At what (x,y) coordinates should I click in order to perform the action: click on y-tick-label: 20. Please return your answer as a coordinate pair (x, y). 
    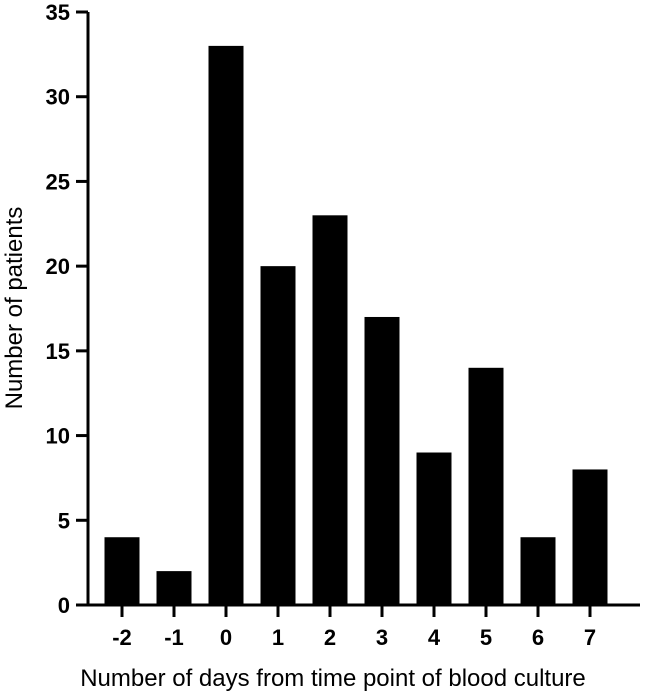
    Looking at the image, I should click on (58, 266).